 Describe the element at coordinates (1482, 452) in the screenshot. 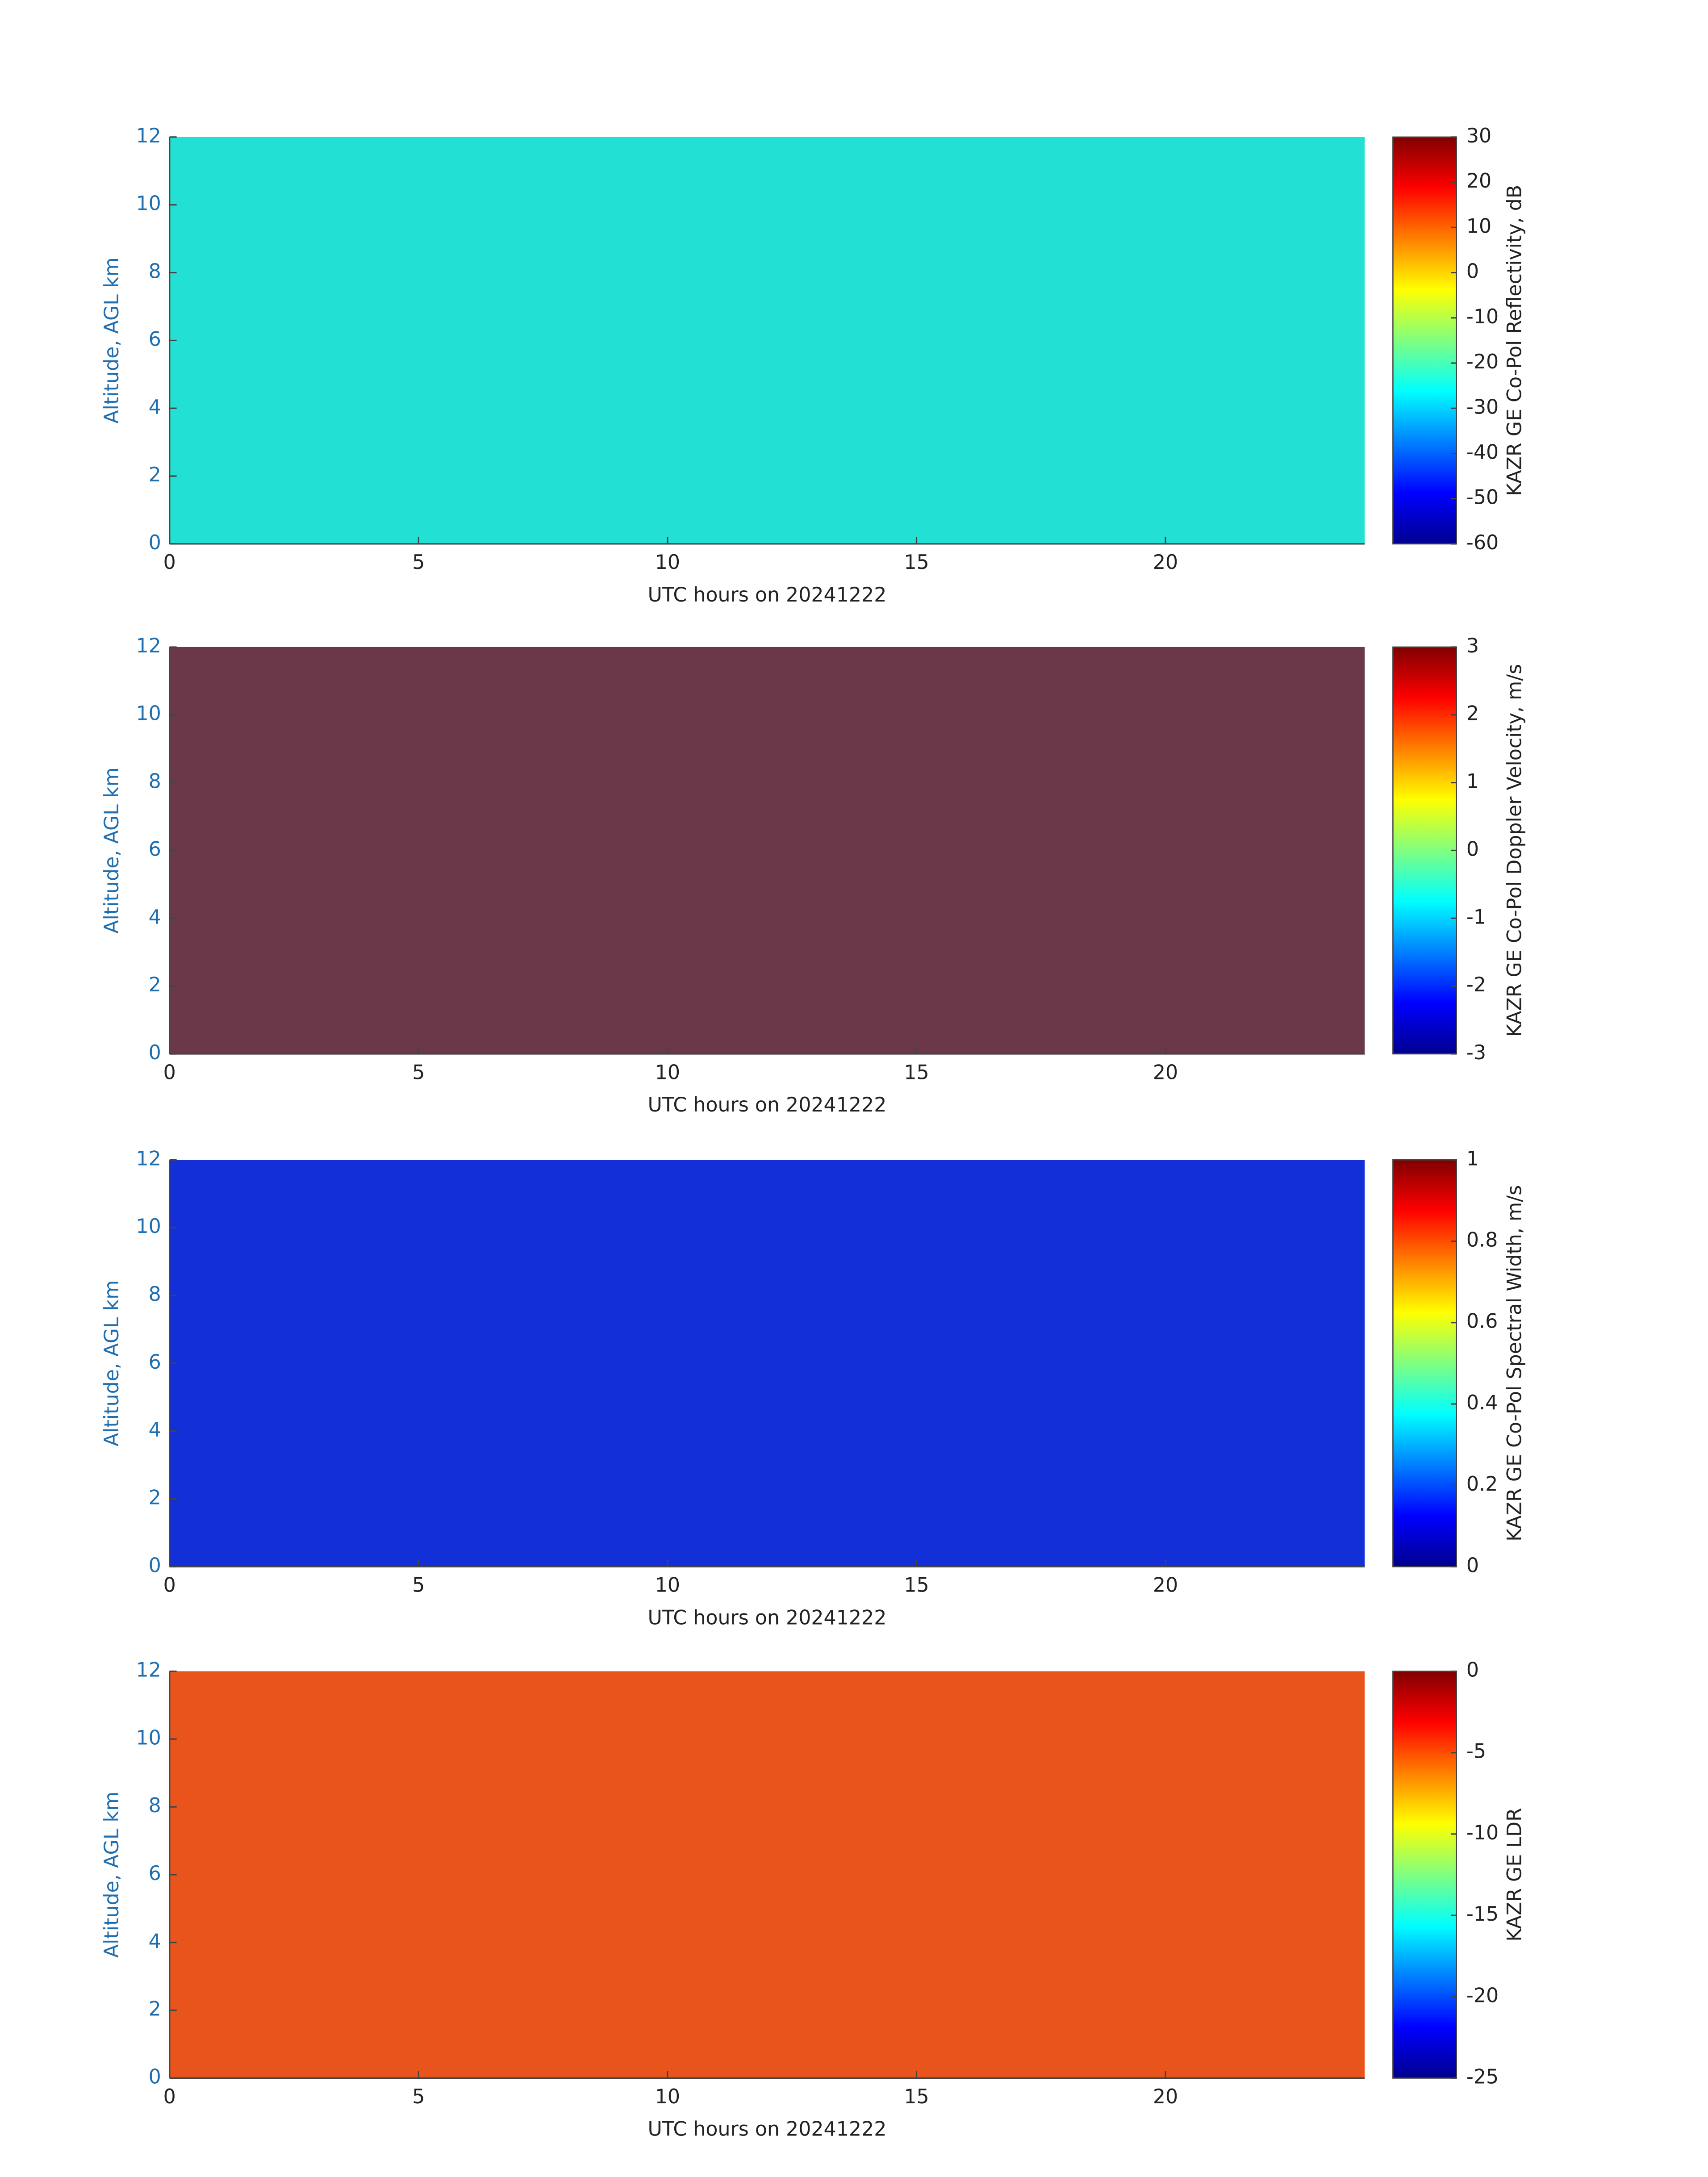

I see `colorbar-tick-label: -40` at that location.